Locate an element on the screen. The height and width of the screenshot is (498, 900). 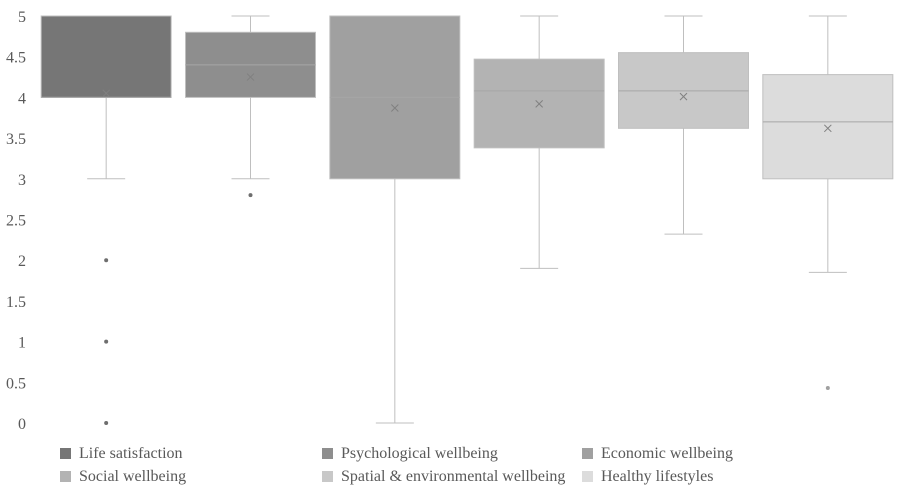
box-psychological-wellbeing is located at coordinates (250, 106).